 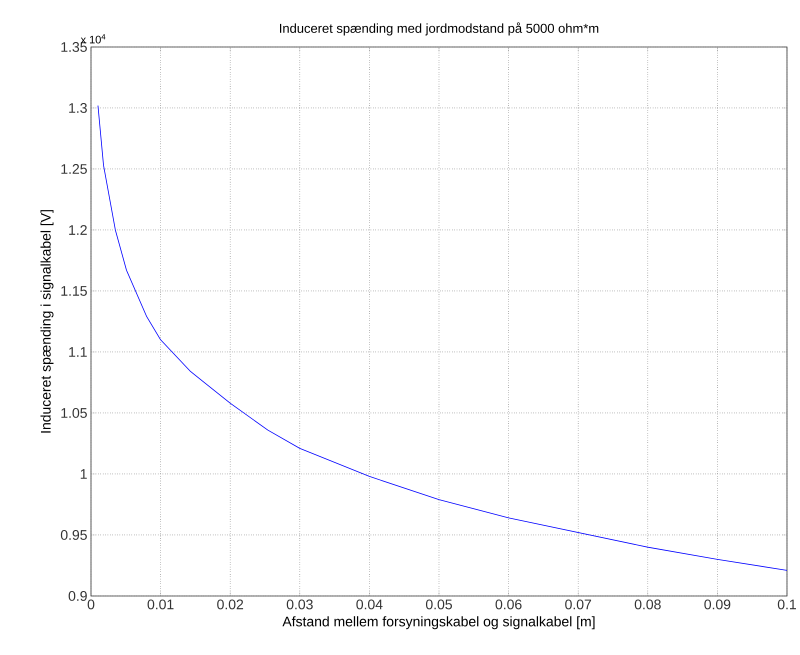 What do you see at coordinates (74, 169) in the screenshot?
I see `y-tick-label: 1.25` at bounding box center [74, 169].